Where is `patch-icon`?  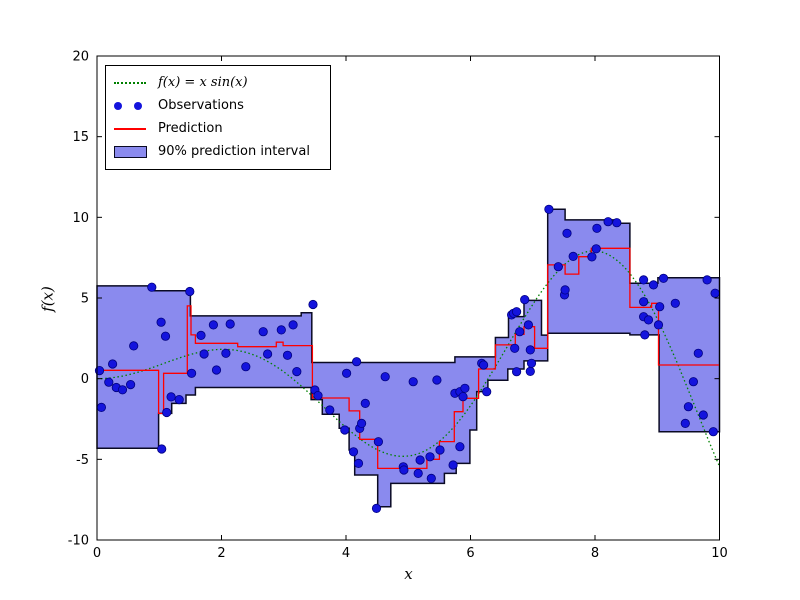 patch-icon is located at coordinates (130, 151).